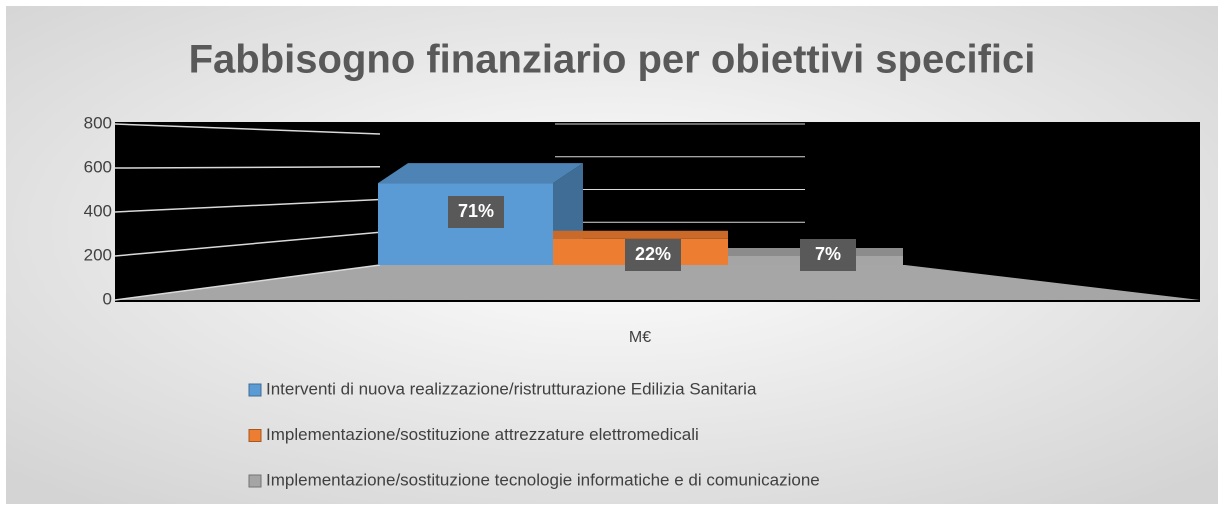 The width and height of the screenshot is (1224, 510). I want to click on y-tick-label: 0, so click(107, 298).